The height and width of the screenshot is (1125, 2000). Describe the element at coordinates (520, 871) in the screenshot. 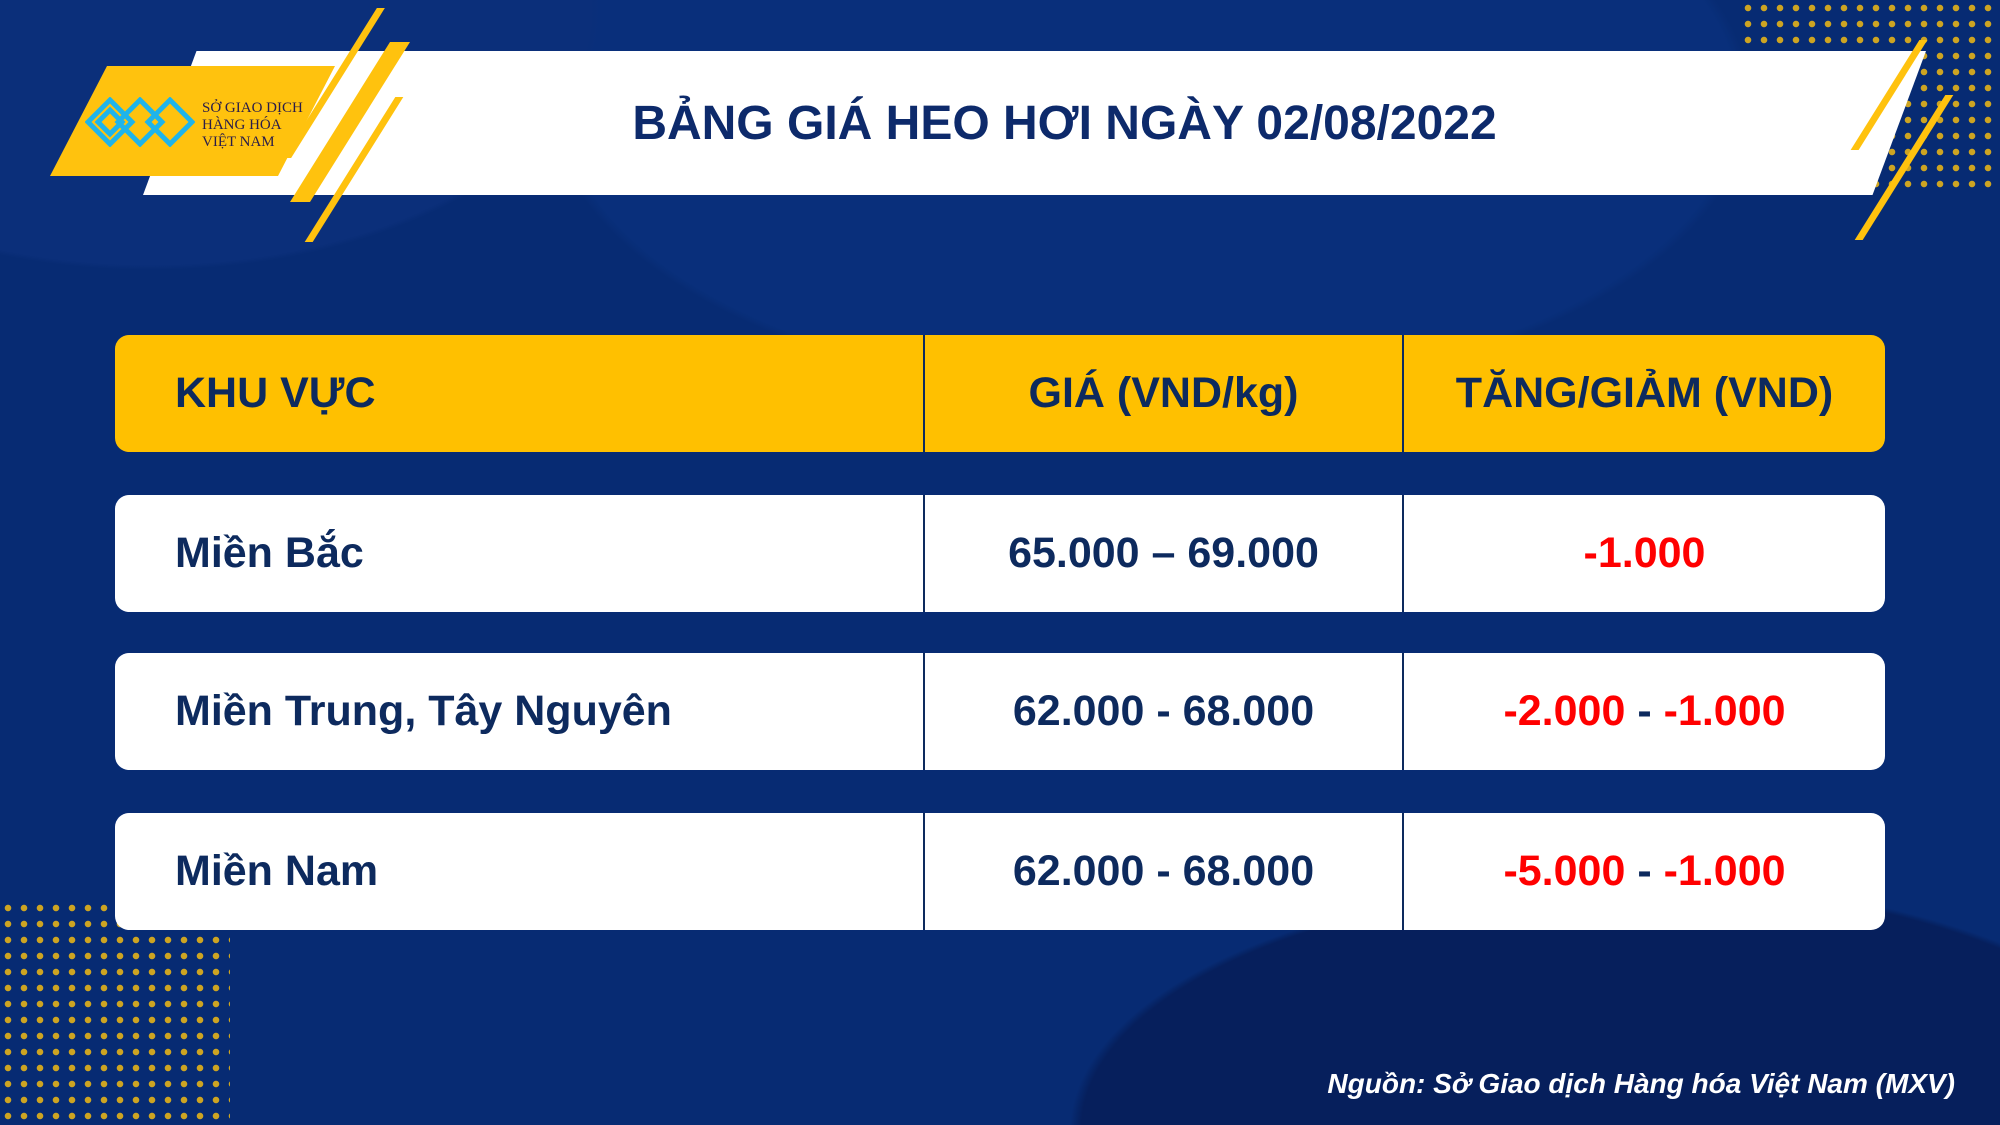

I see `region-cell: Miền Nam` at that location.